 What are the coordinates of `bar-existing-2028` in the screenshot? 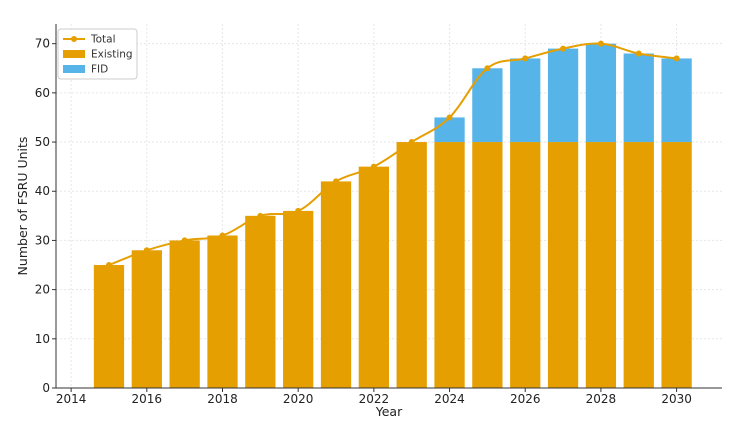 It's located at (601, 265).